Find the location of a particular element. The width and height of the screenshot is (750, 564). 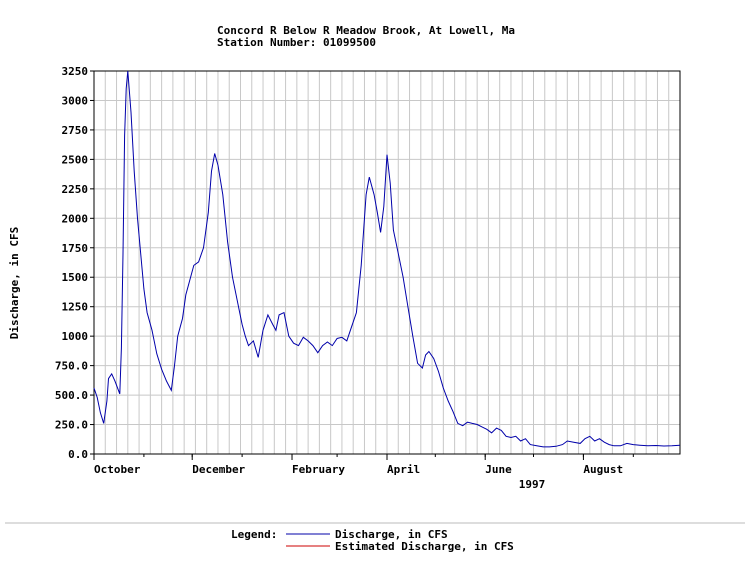

x-tick-label: April is located at coordinates (403, 469).